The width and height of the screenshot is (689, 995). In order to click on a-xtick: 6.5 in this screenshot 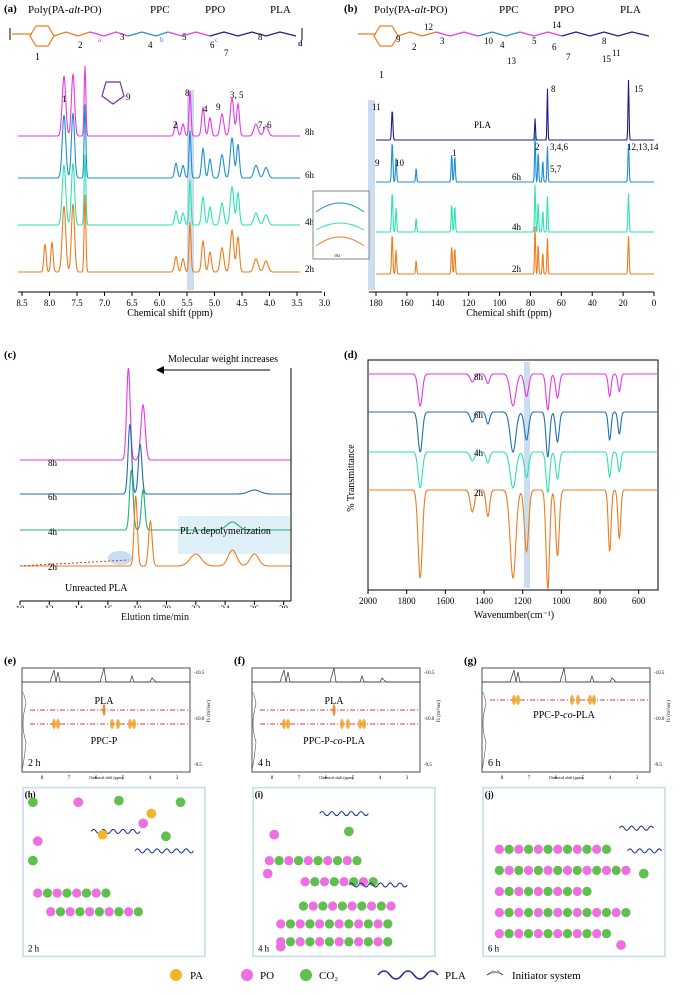, I will do `click(132, 303)`.